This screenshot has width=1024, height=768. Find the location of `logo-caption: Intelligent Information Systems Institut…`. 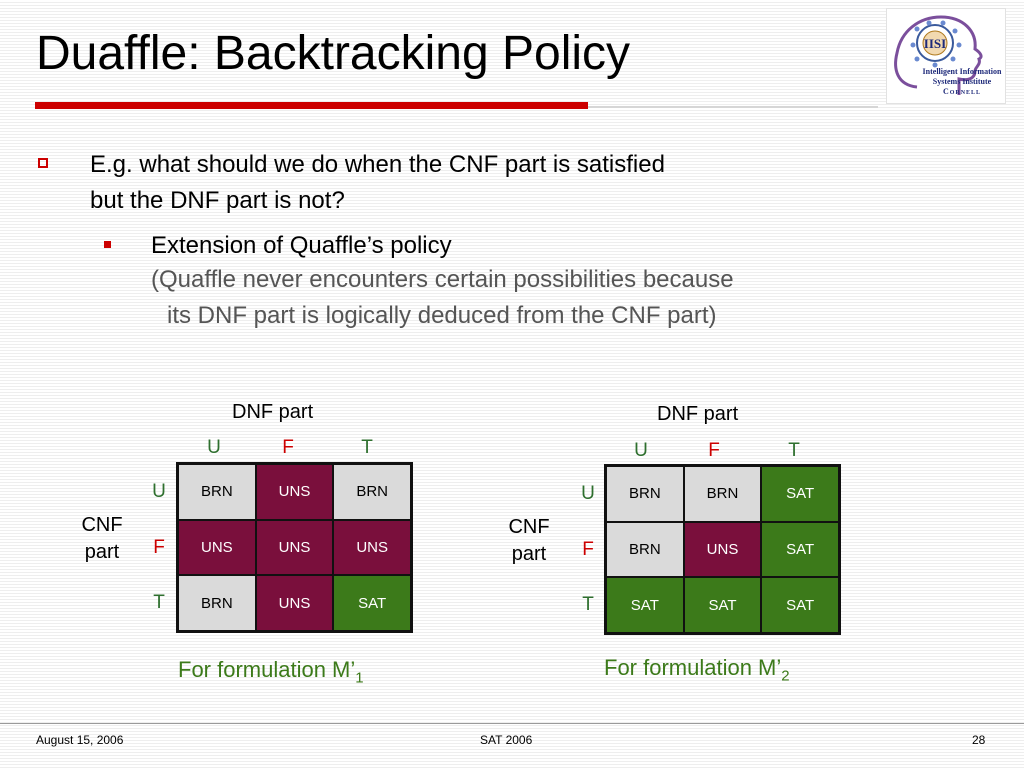

logo-caption: Intelligent Information Systems Institut… is located at coordinates (962, 82).